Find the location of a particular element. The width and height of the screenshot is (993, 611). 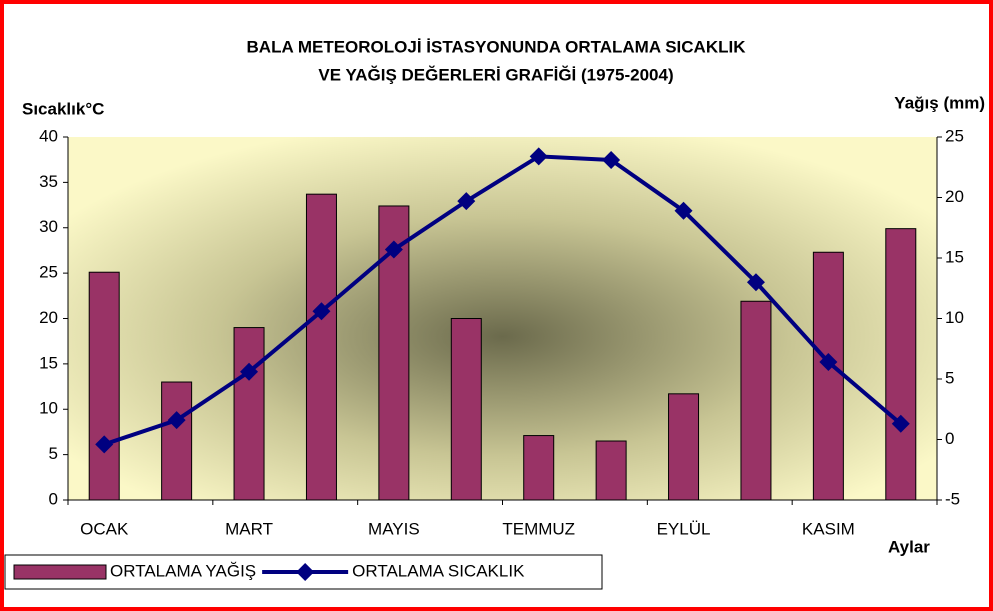

y-tick-label: 20 is located at coordinates (48, 317).